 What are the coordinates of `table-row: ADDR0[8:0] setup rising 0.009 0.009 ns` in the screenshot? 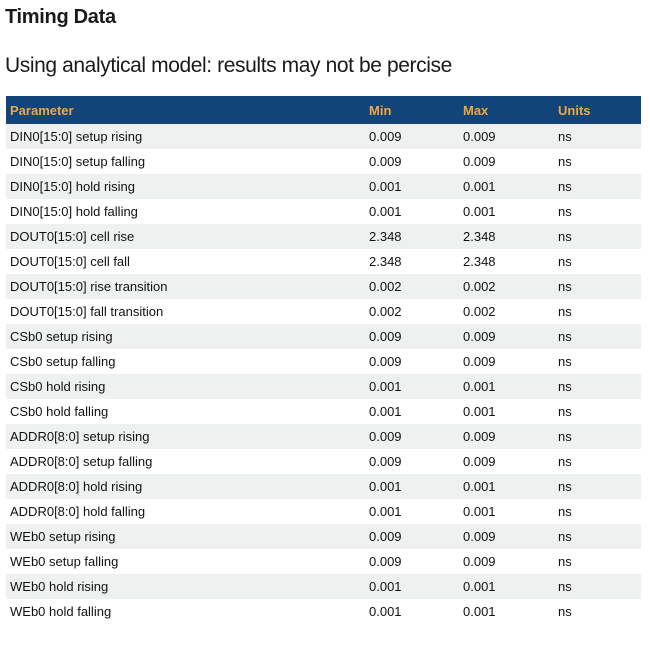 It's located at (323, 436).